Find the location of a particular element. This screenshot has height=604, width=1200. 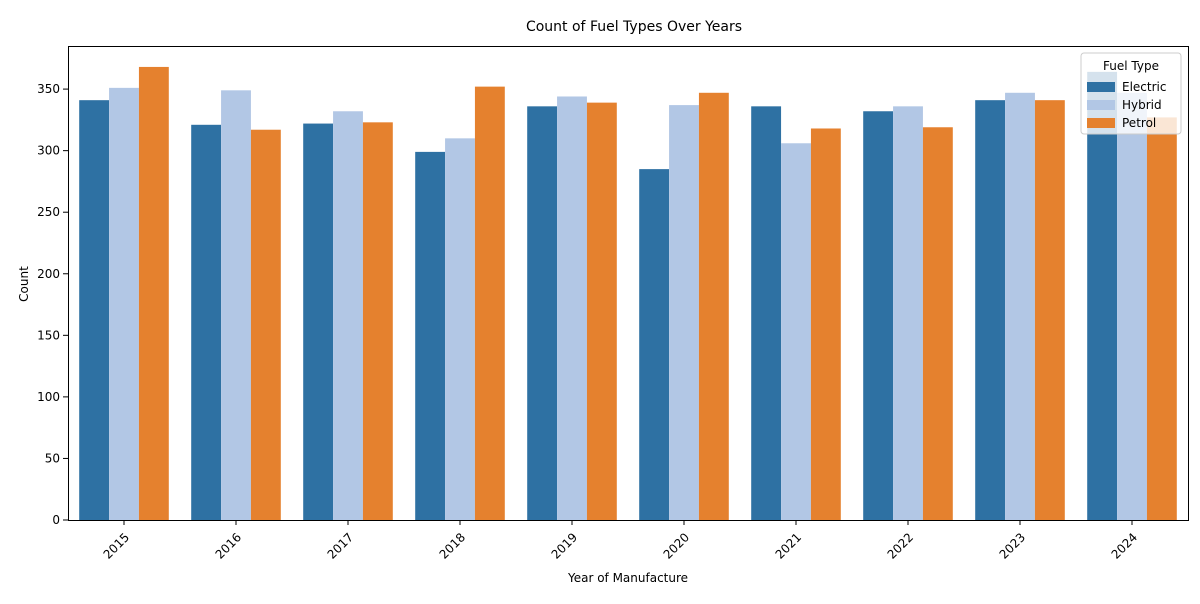

bar-electric-2024 is located at coordinates (1102, 295).